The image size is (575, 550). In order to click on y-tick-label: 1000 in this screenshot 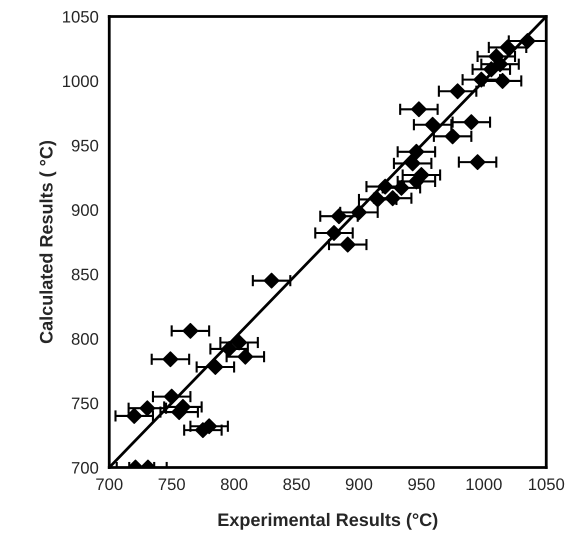, I will do `click(80, 81)`.